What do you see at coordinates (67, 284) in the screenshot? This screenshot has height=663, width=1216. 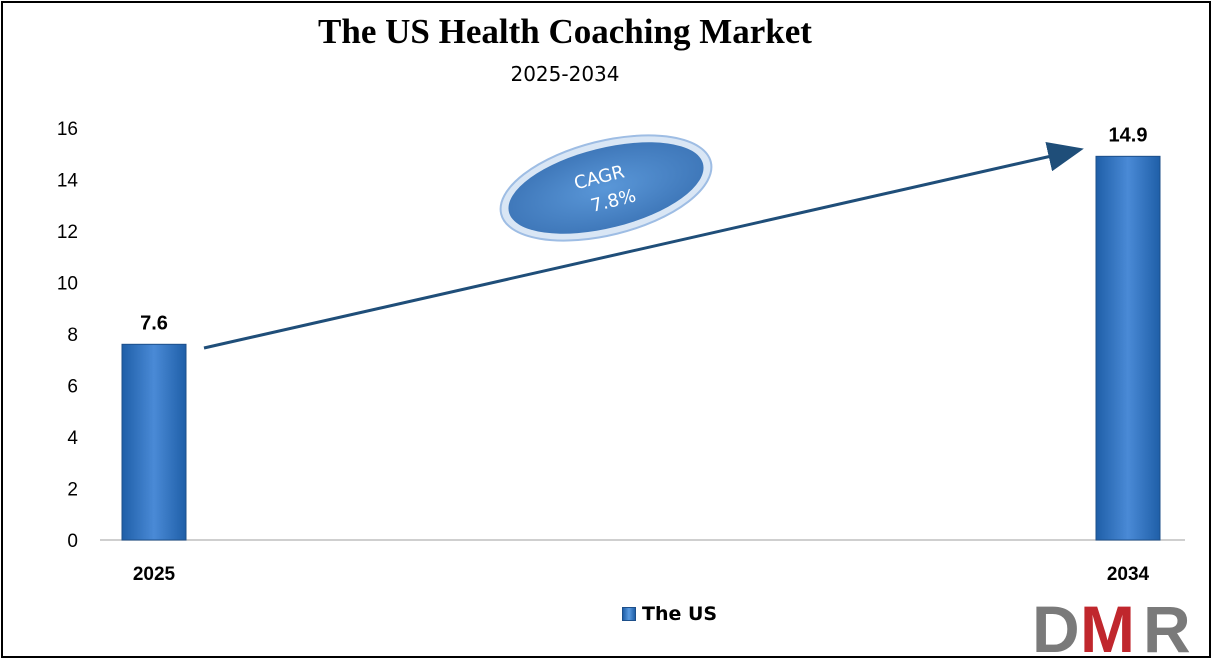 I see `y-tick-label: 10` at bounding box center [67, 284].